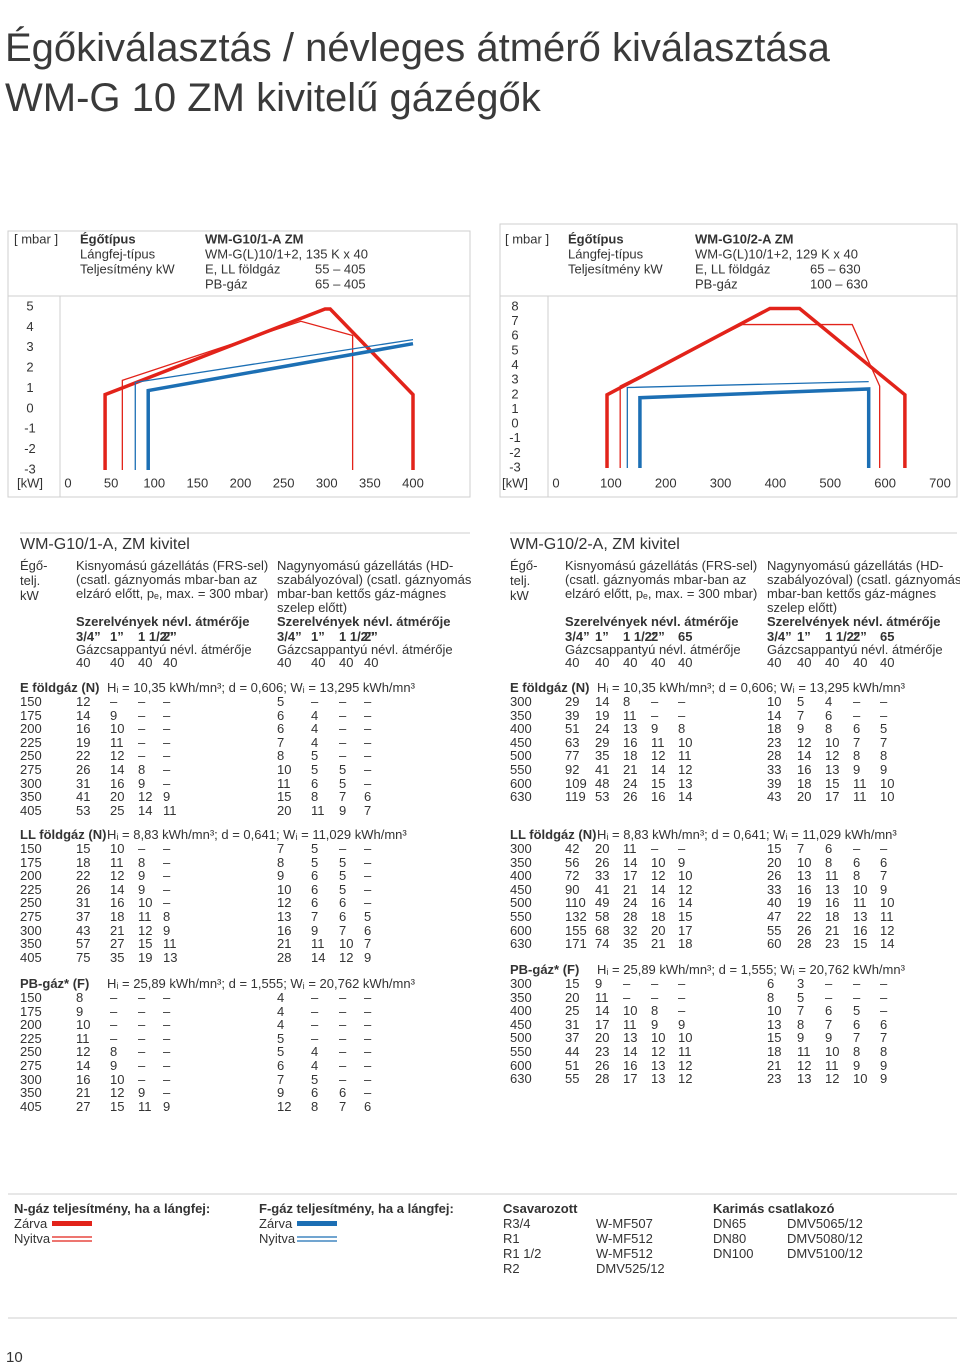 The width and height of the screenshot is (960, 1366). Describe the element at coordinates (117, 957) in the screenshot. I see `cell: 35` at that location.